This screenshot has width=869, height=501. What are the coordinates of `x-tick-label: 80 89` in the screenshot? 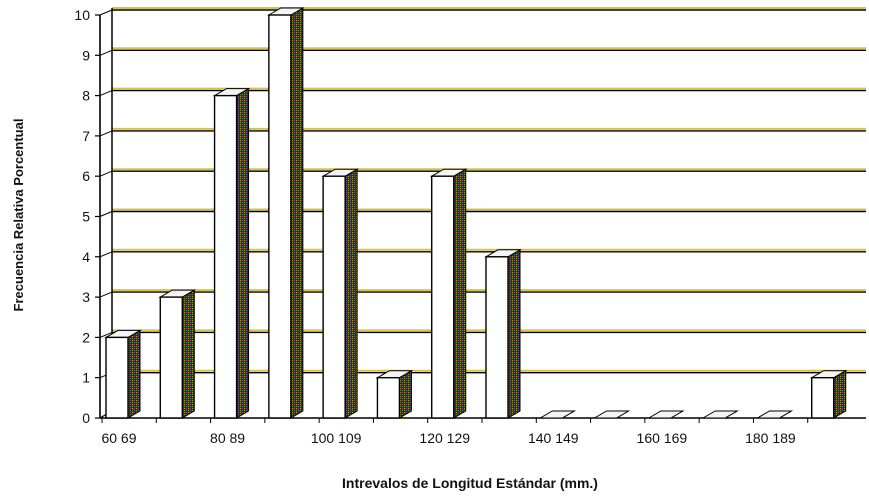 It's located at (227, 438).